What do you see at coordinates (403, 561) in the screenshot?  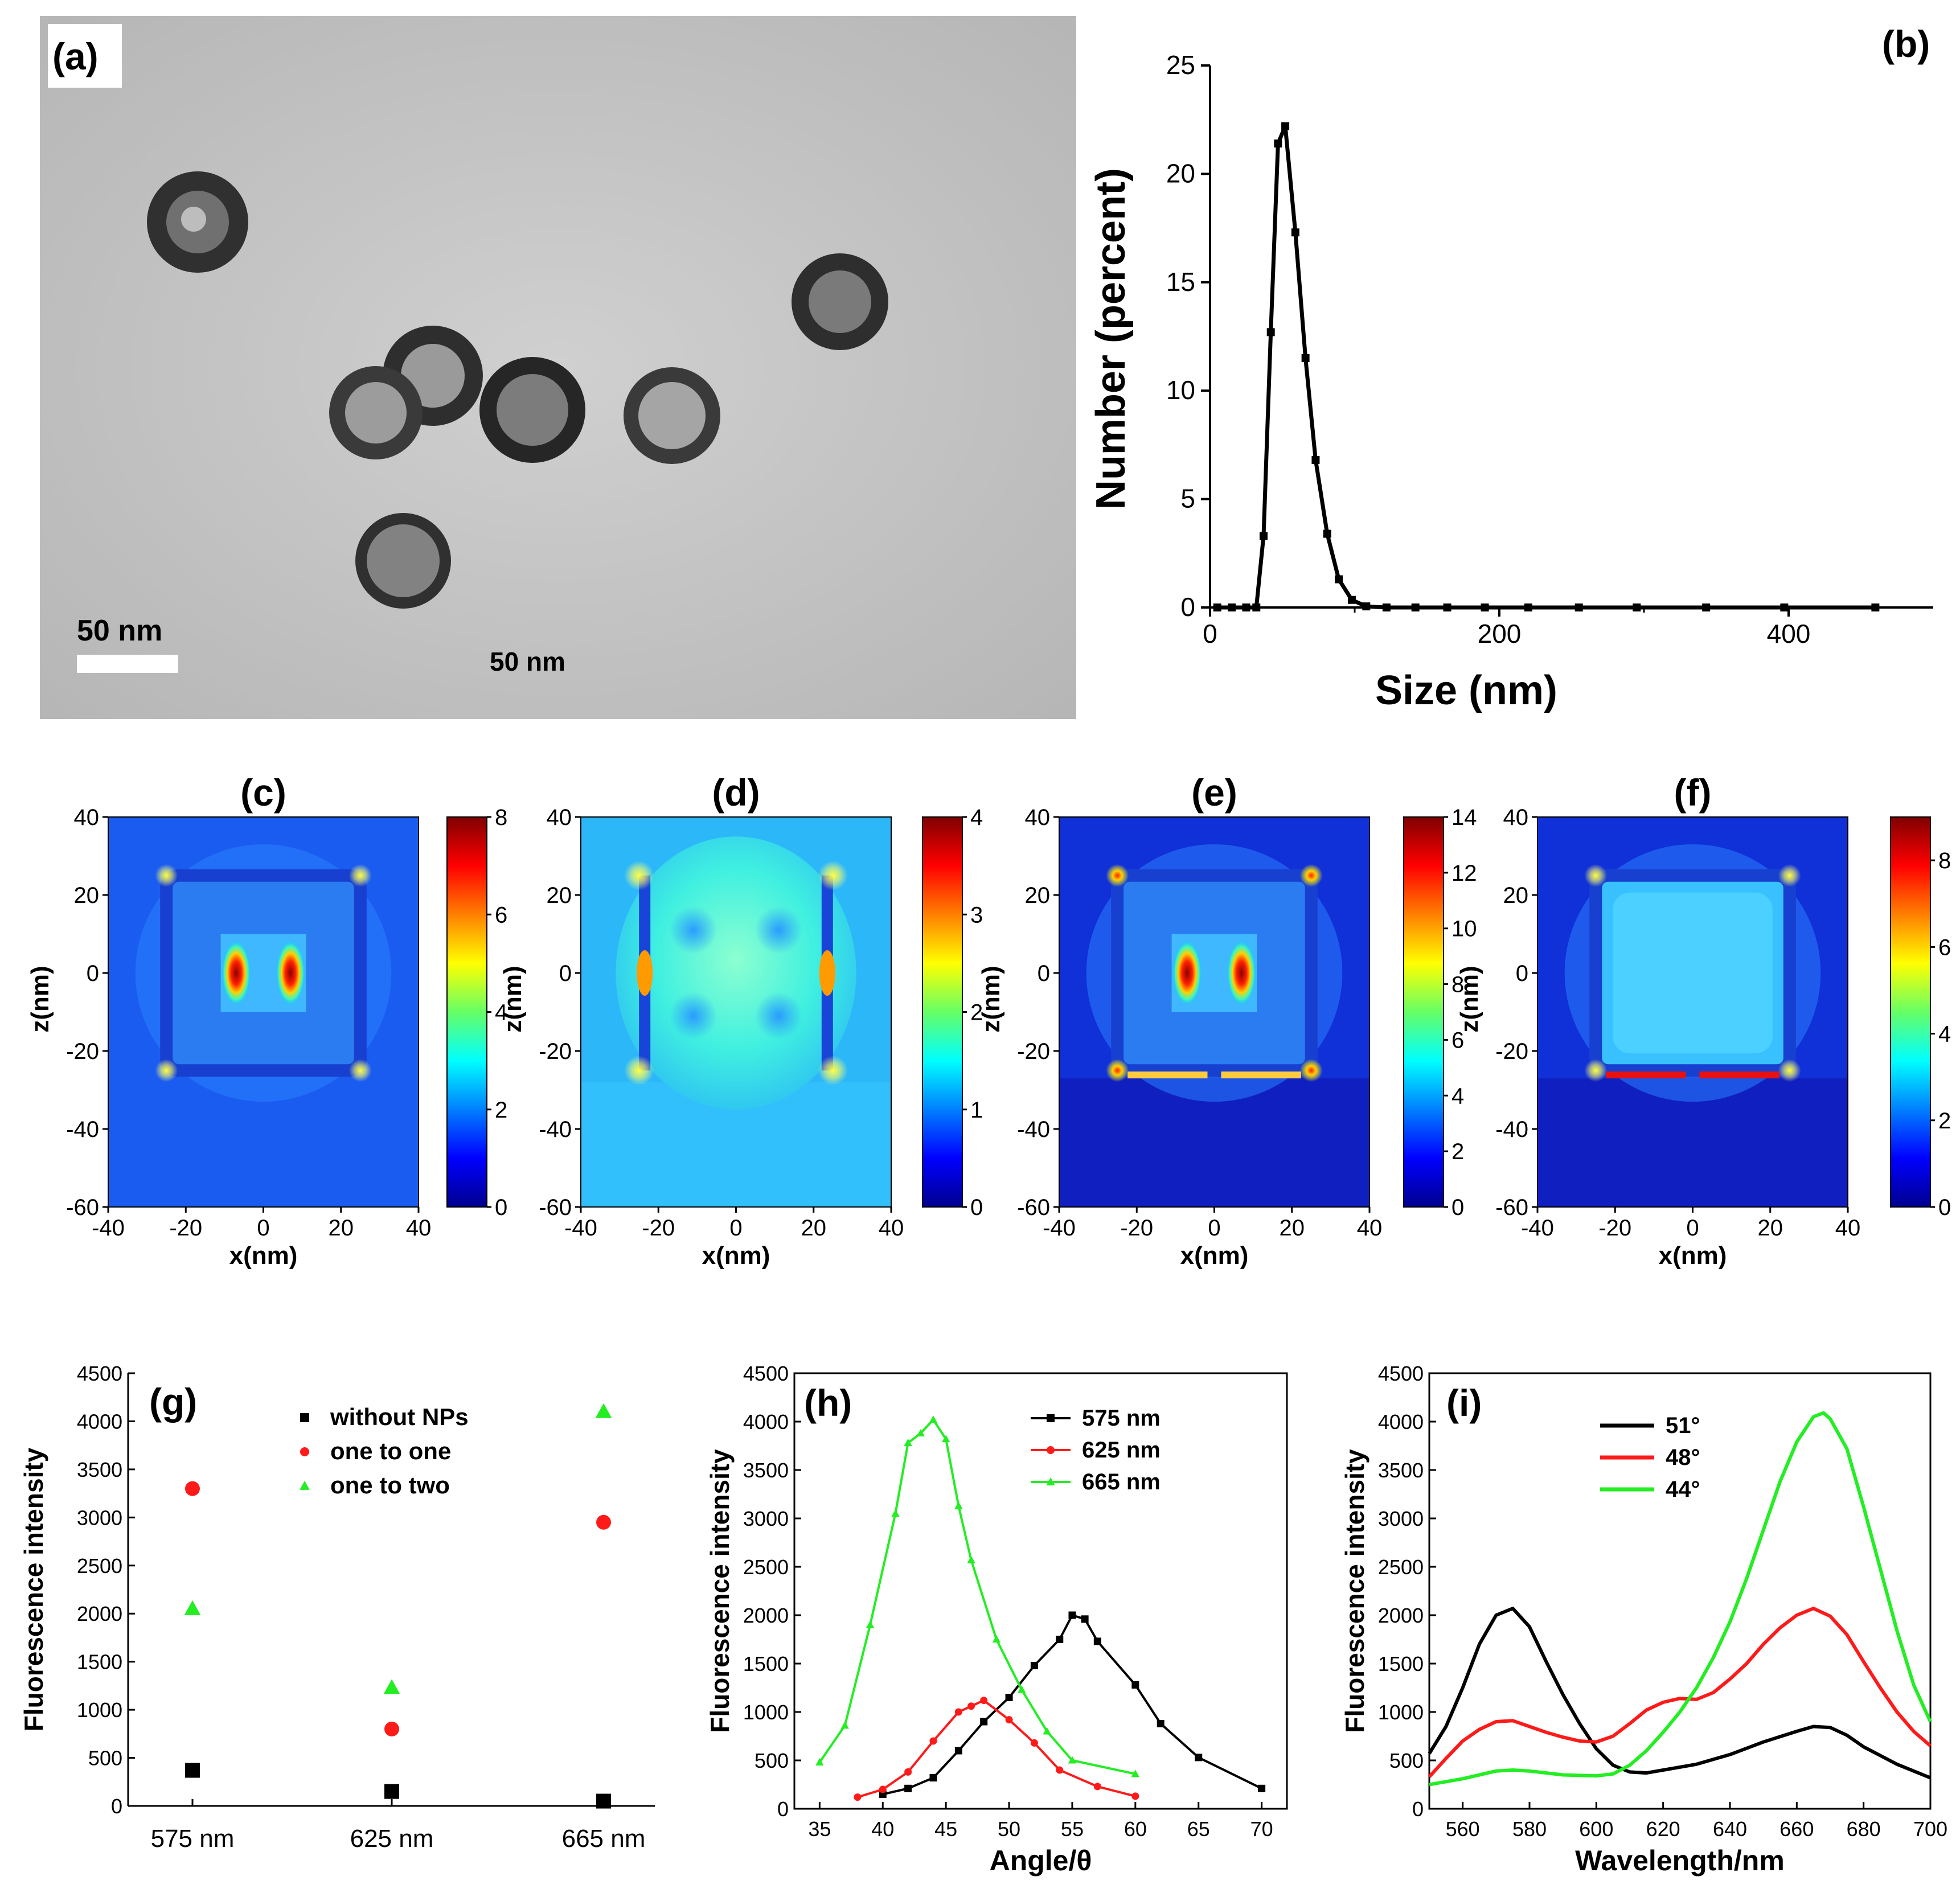 I see `nanoparticle` at bounding box center [403, 561].